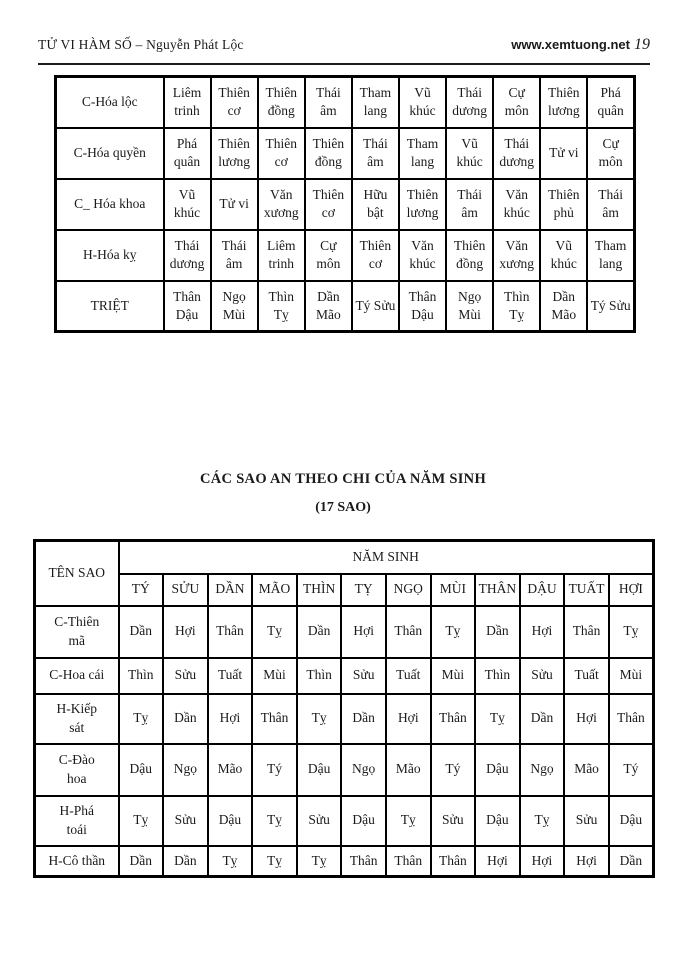  Describe the element at coordinates (185, 589) in the screenshot. I see `column-header: SỬU` at that location.